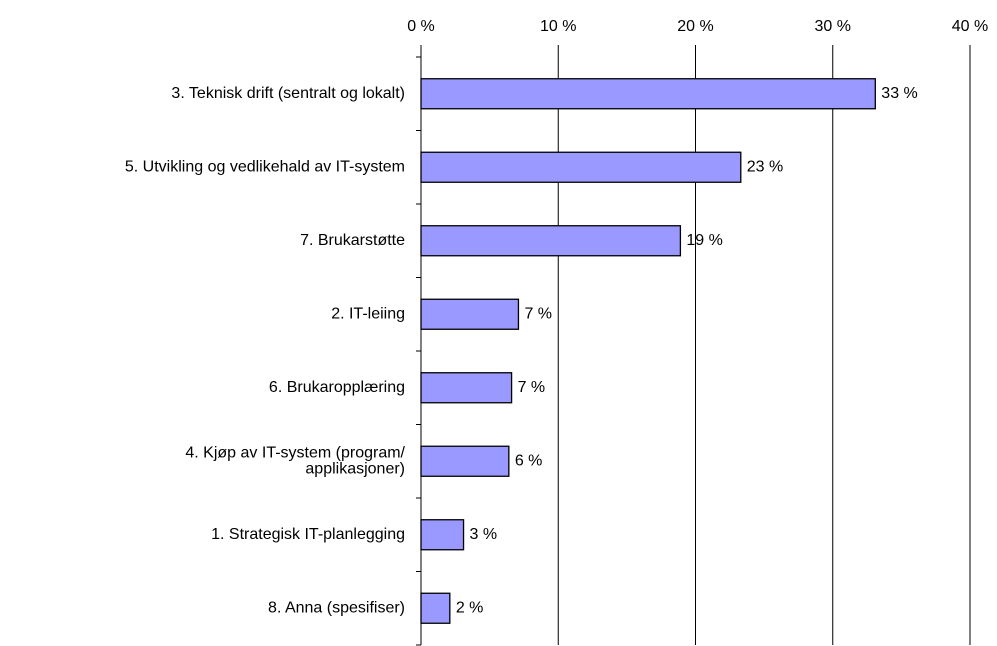 This screenshot has height=646, width=997. What do you see at coordinates (421, 26) in the screenshot?
I see `x-tick-label: 0 %` at bounding box center [421, 26].